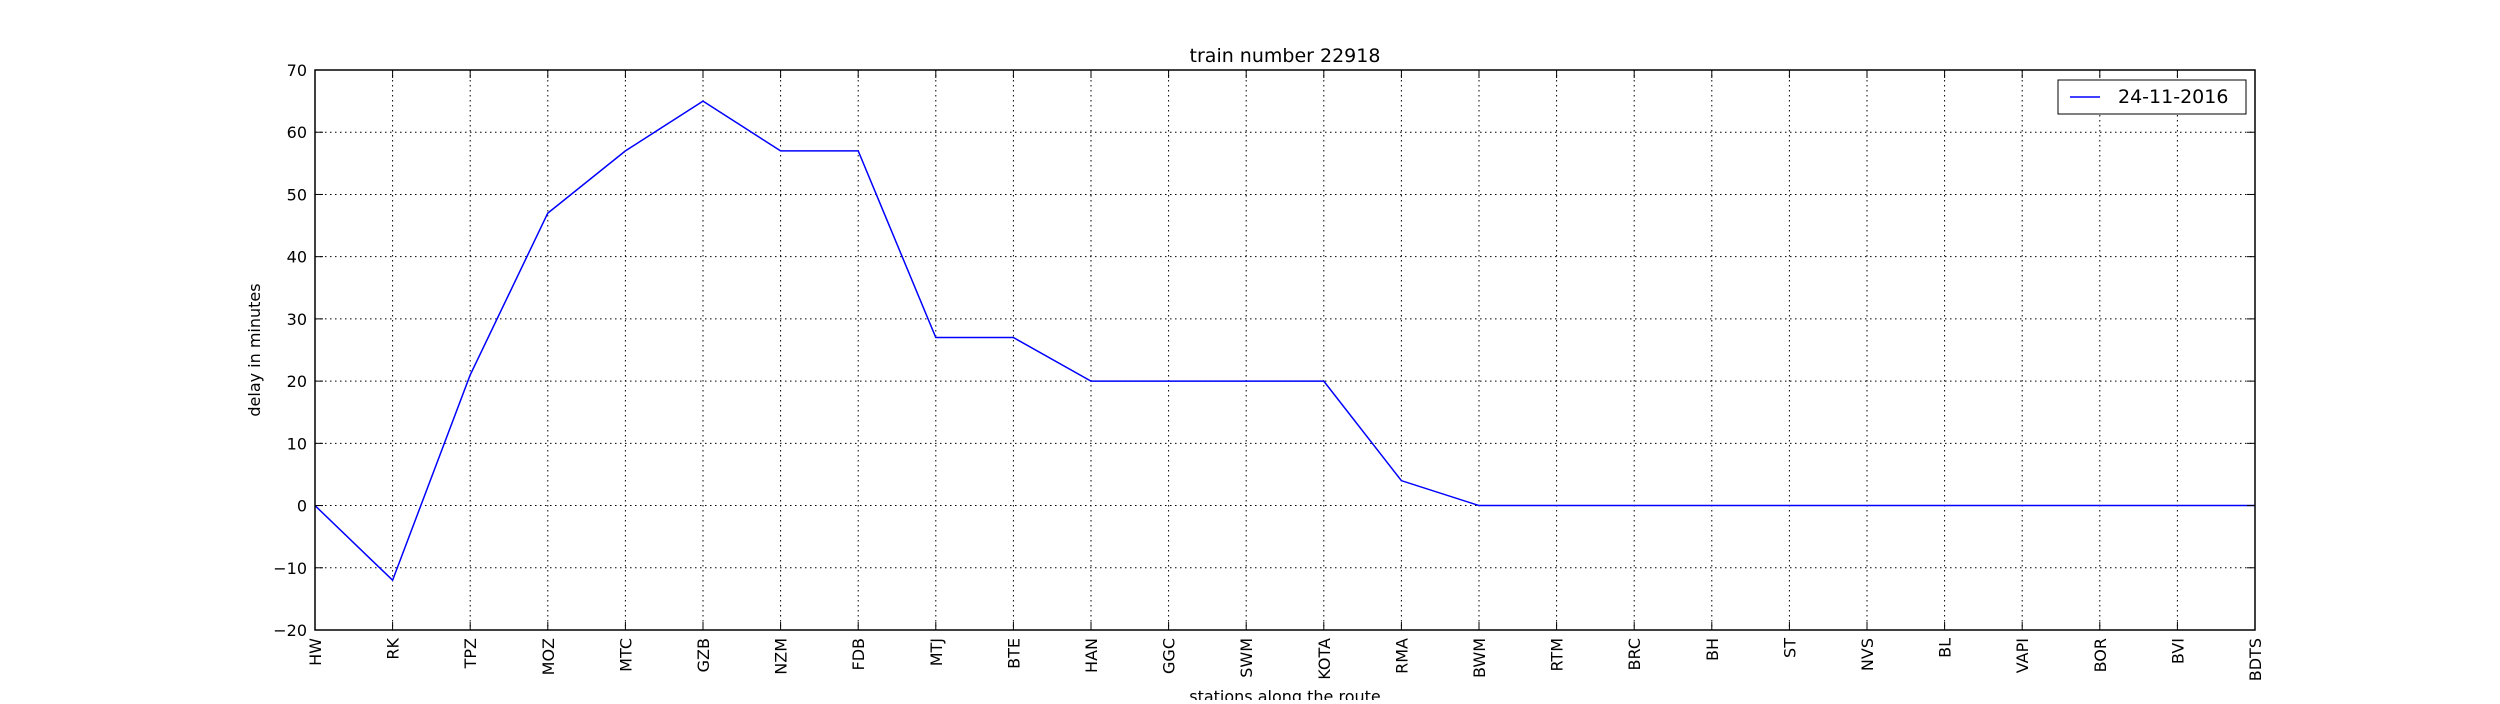 The image size is (2500, 704). Describe the element at coordinates (393, 648) in the screenshot. I see `x-tick-label: RK` at that location.